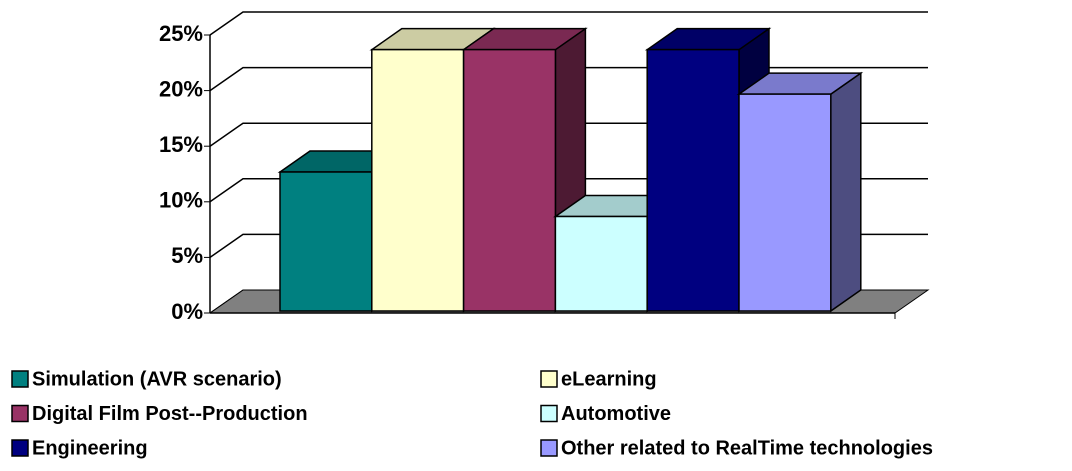 The height and width of the screenshot is (471, 1072). What do you see at coordinates (90, 448) in the screenshot?
I see `legend-label: Engineering` at bounding box center [90, 448].